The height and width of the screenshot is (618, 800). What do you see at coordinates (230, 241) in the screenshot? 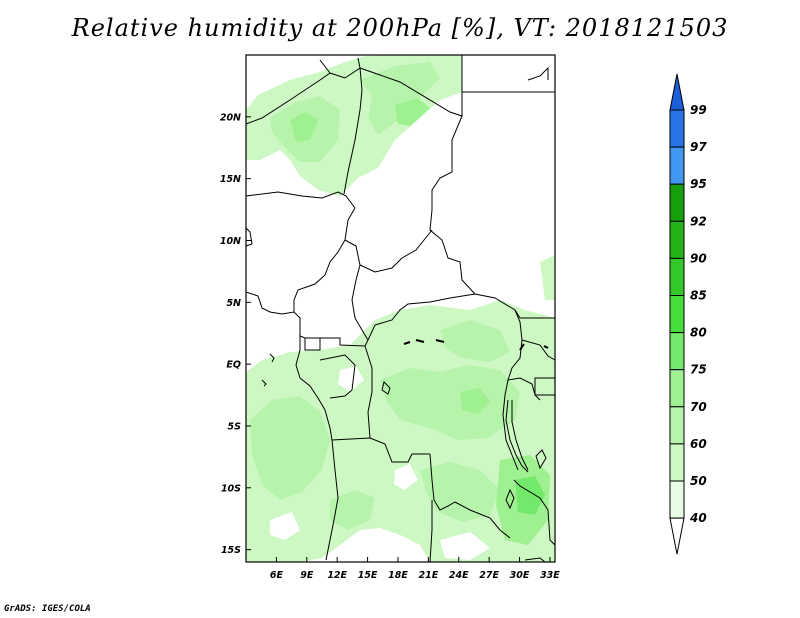
I see `lat-tick-label: 10N` at bounding box center [230, 241].